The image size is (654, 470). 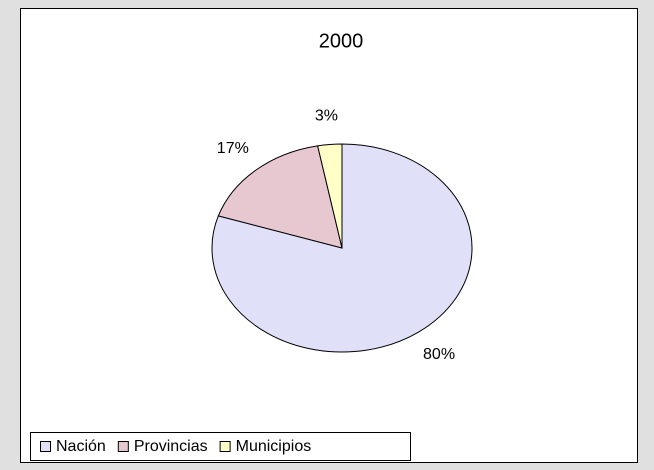 What do you see at coordinates (81, 446) in the screenshot?
I see `legend-label: Nación` at bounding box center [81, 446].